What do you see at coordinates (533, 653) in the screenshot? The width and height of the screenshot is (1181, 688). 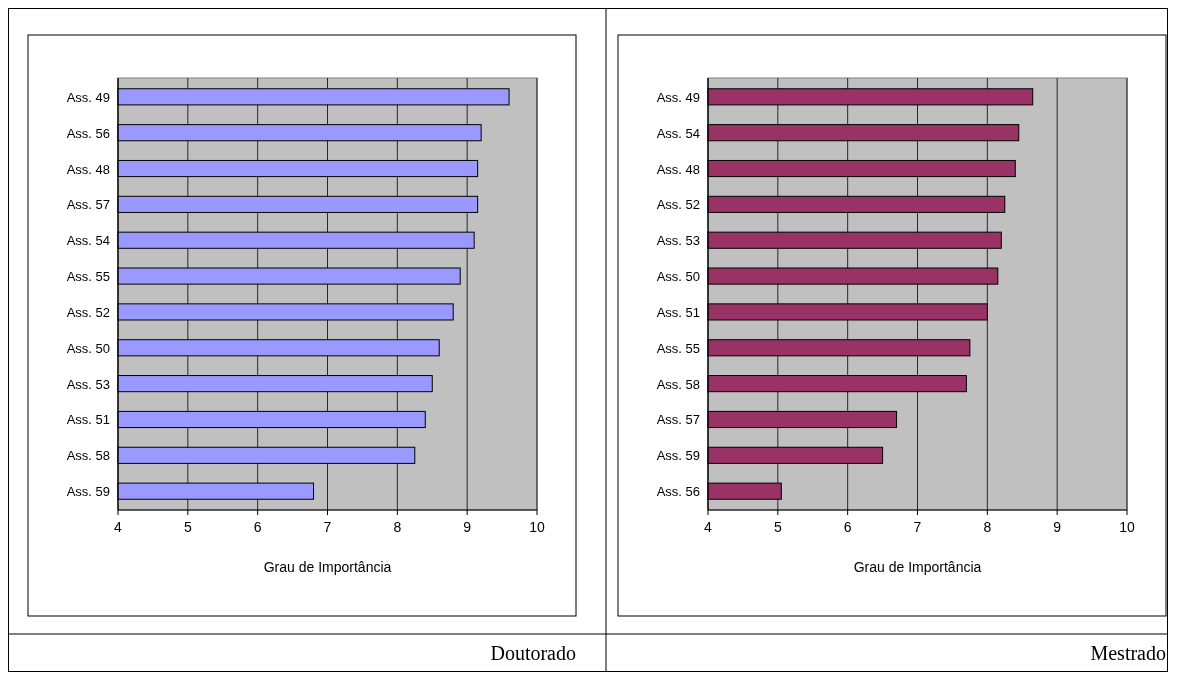 I see `text: Doutorado` at bounding box center [533, 653].